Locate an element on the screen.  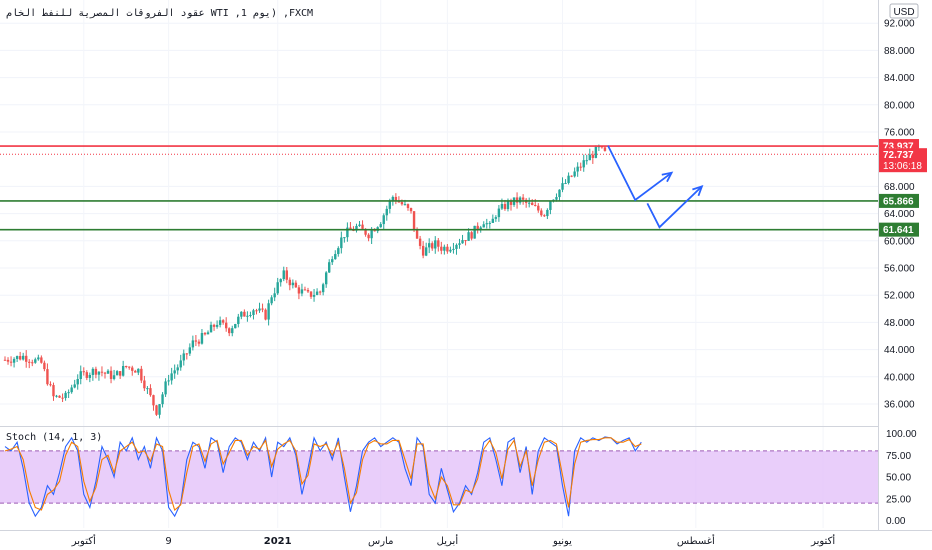
stochastic-panel: Stoch (14, 1, 3) is located at coordinates (439, 475).